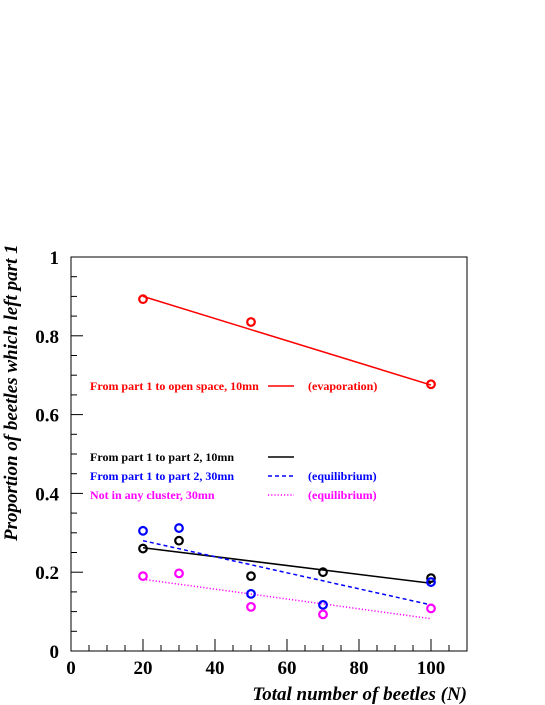 This screenshot has width=545, height=705. Describe the element at coordinates (255, 668) in the screenshot. I see `x-axis-tick-labels: 0 20 40 60 80 100` at that location.